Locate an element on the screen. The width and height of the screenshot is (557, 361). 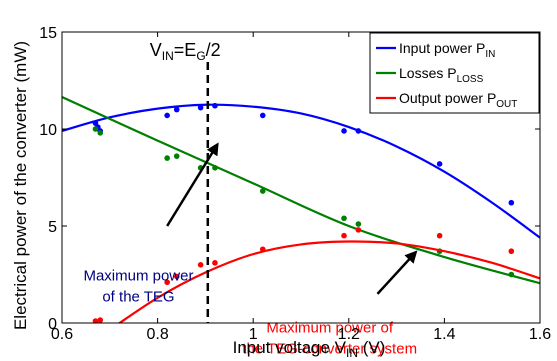
x-axis-label: Input voltage VIN (V) is located at coordinates (309, 349).